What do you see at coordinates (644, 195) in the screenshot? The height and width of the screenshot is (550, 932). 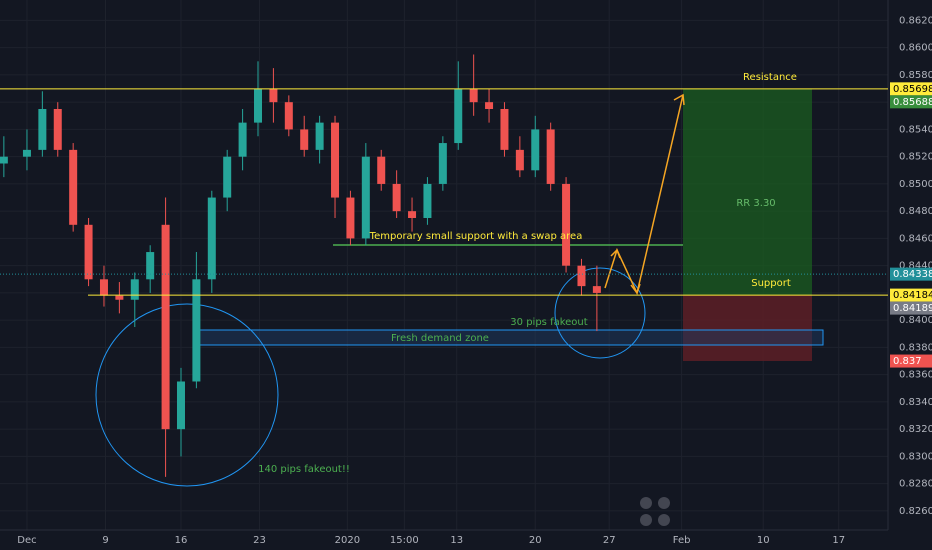 I see `projection-arrow` at bounding box center [644, 195].